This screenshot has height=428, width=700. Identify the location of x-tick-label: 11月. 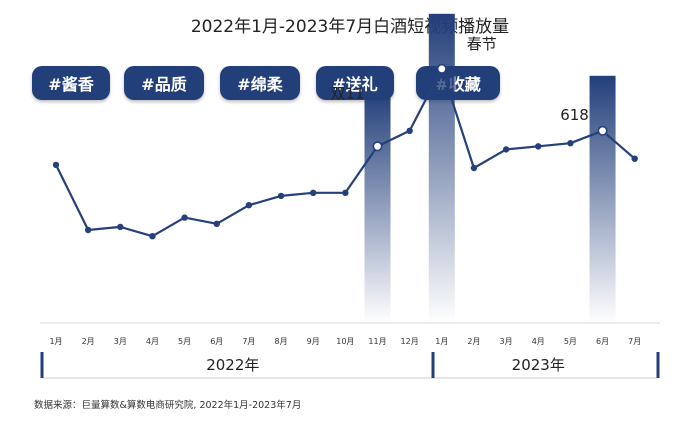
(377, 341).